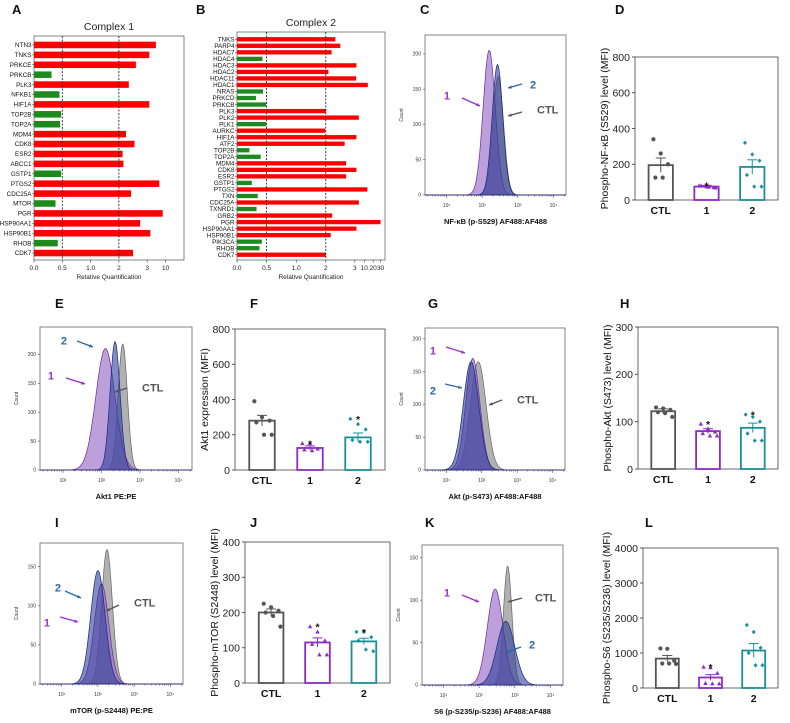  Describe the element at coordinates (309, 222) in the screenshot. I see `bar-pgr` at that location.